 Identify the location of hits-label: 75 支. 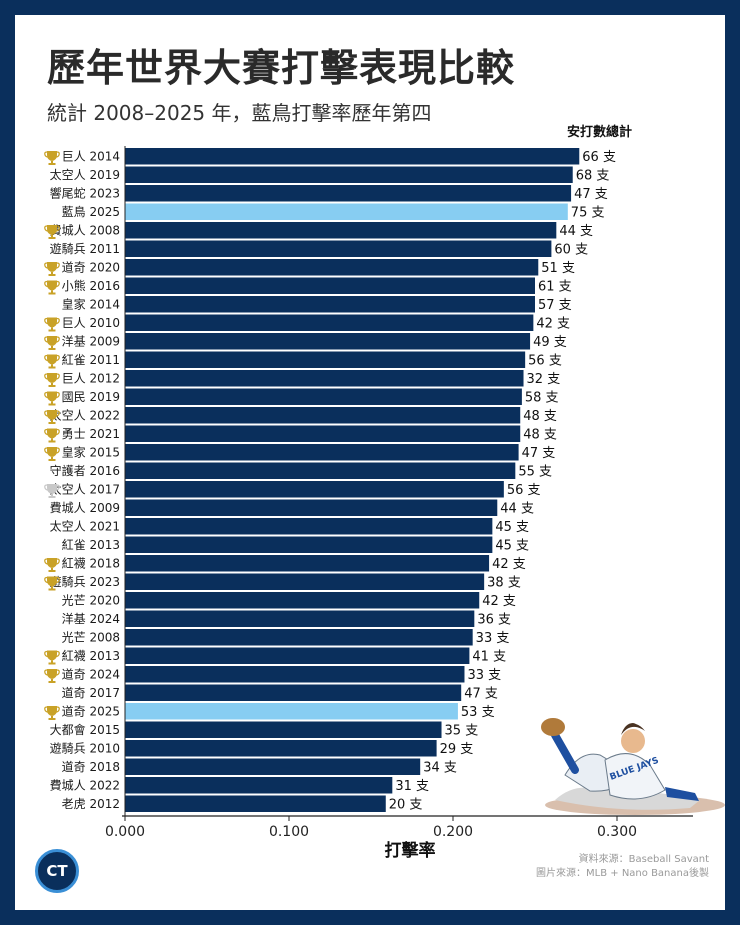
(588, 213).